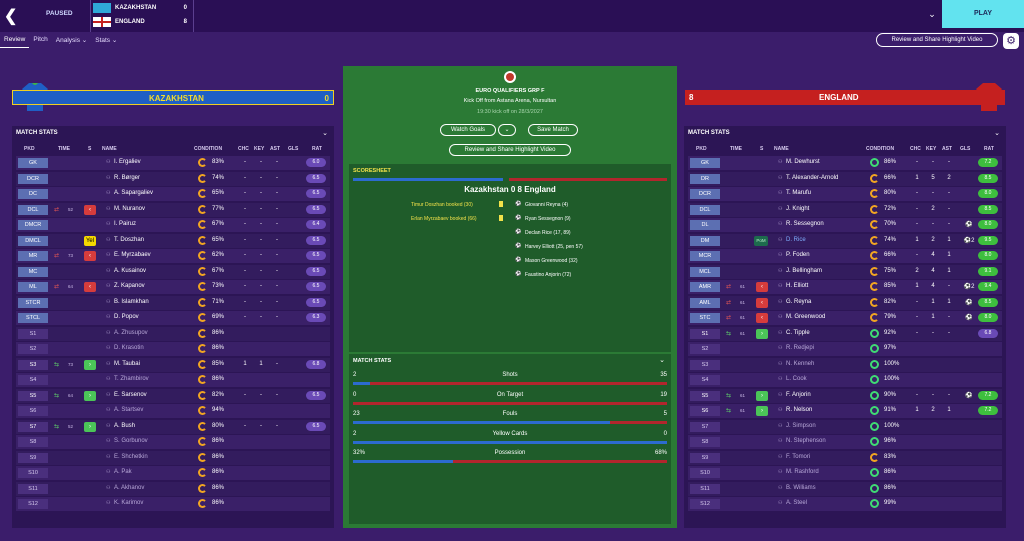 The height and width of the screenshot is (541, 1024). What do you see at coordinates (806, 441) in the screenshot?
I see `player-name: N. Stephenson` at bounding box center [806, 441].